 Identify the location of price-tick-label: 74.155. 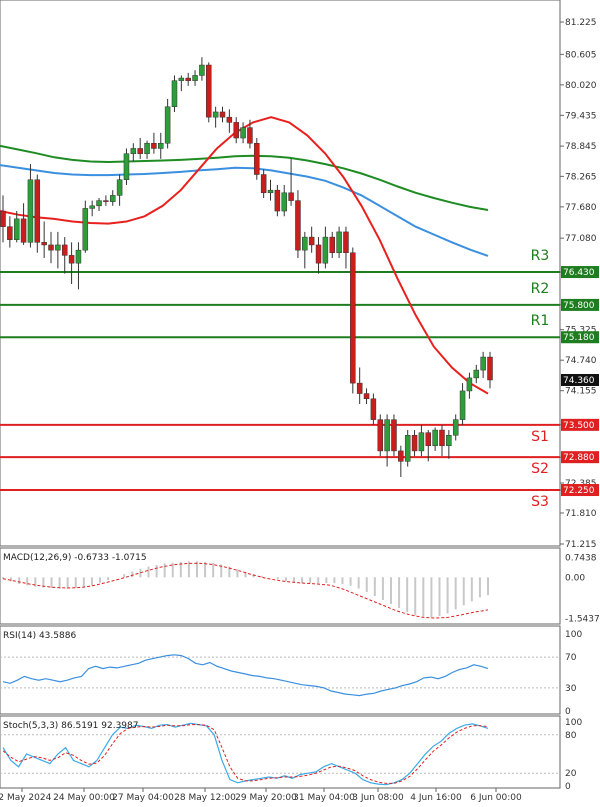
(581, 392).